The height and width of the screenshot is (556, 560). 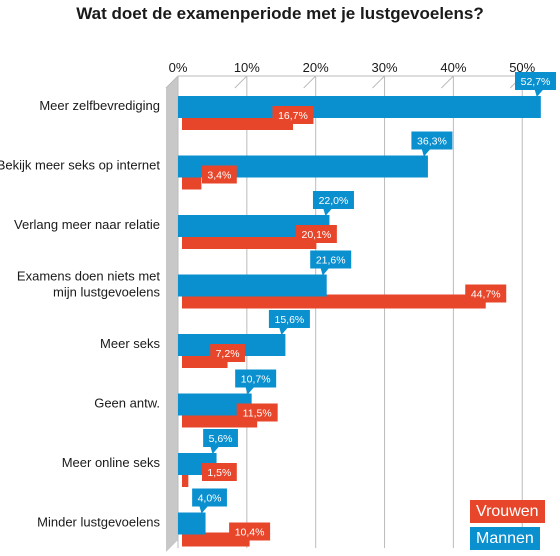 I want to click on category-label: Minder lustgevoelens, so click(x=98, y=522).